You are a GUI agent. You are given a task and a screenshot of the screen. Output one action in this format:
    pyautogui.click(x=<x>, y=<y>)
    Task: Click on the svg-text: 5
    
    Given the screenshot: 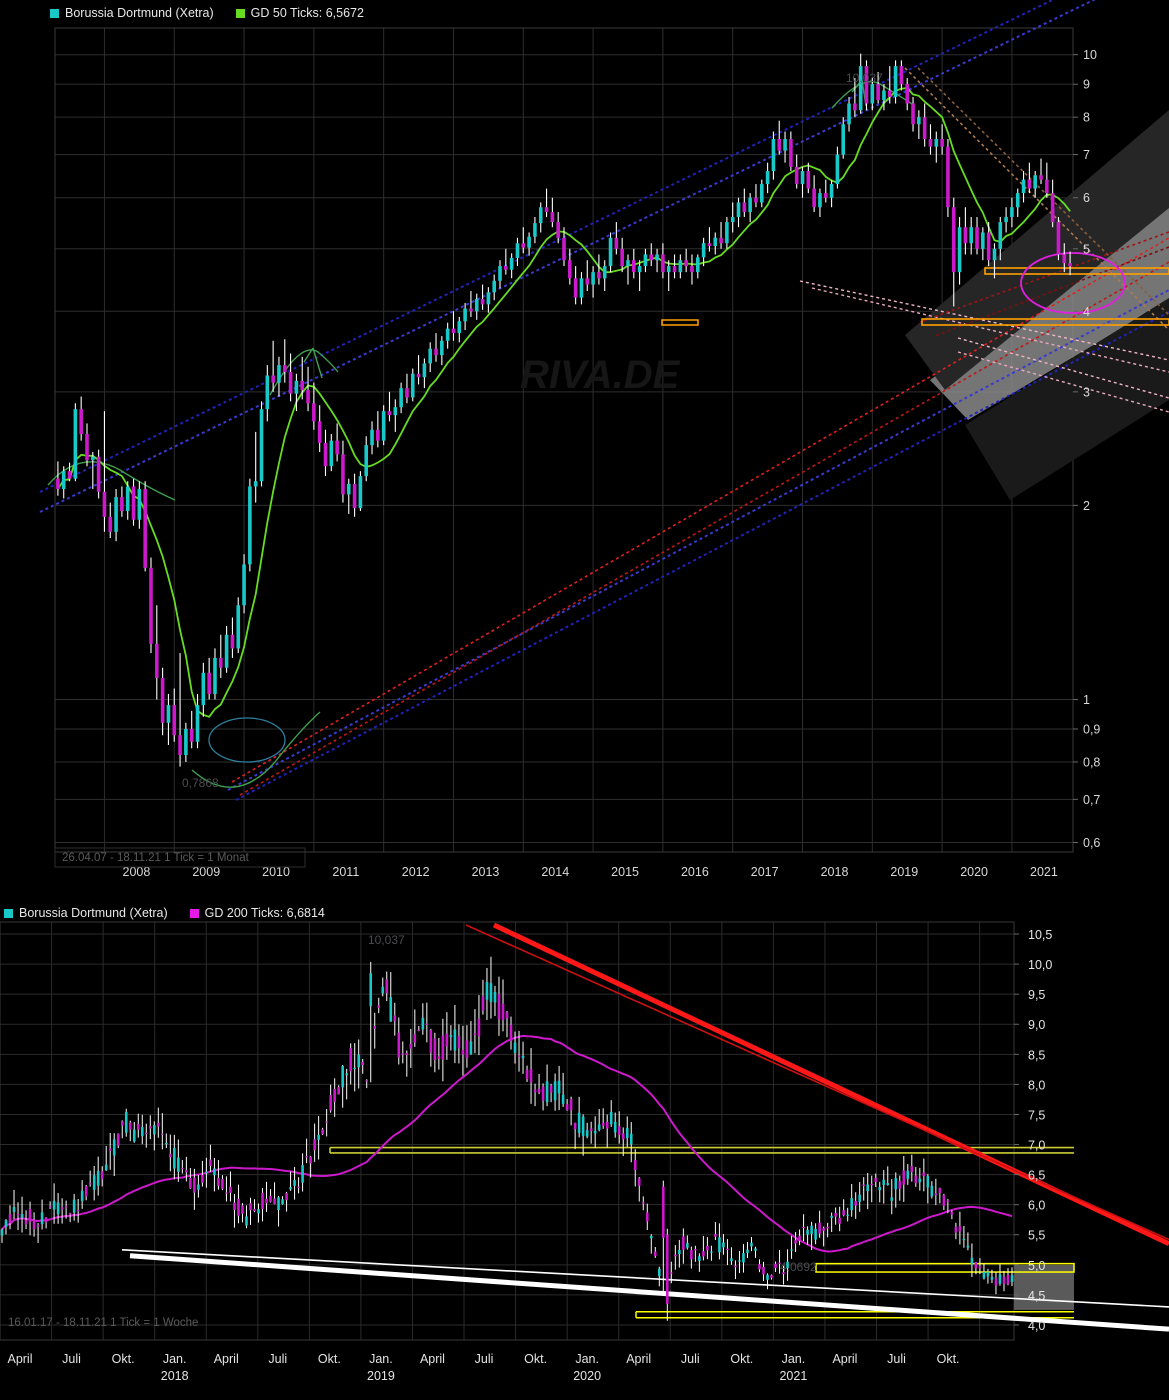 What is the action you would take?
    pyautogui.click(x=1086, y=249)
    